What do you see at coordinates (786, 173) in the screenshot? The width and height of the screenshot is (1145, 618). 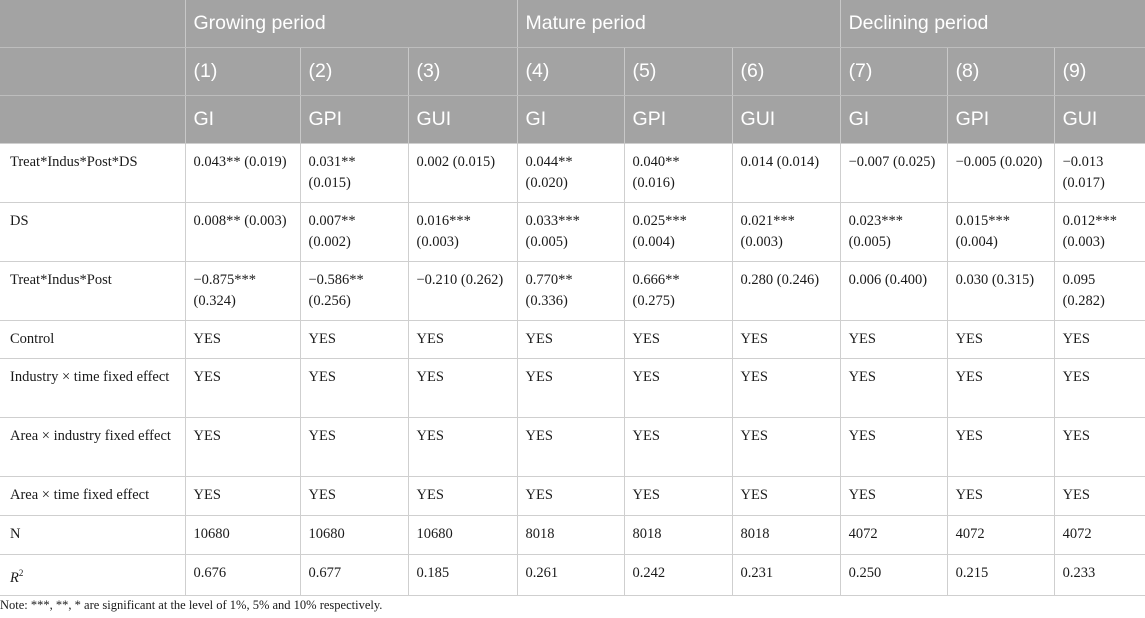 I see `table-cell: 0.014 (0.014)` at bounding box center [786, 173].